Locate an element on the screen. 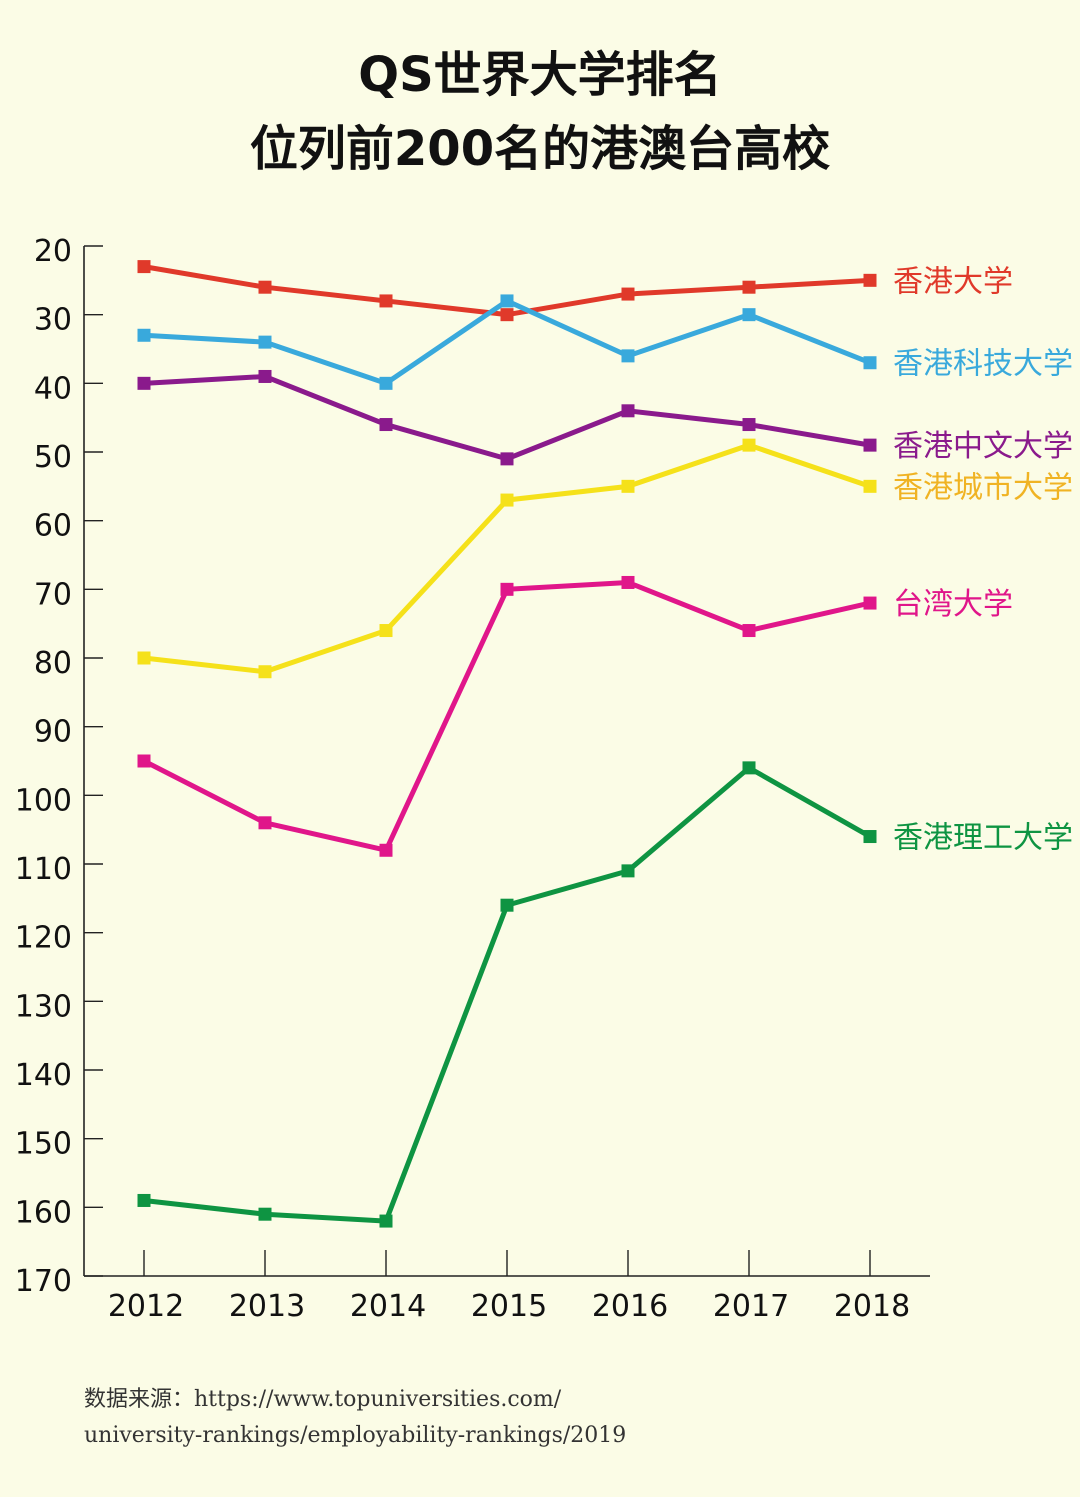  y-tick-label: 20 is located at coordinates (53, 251).